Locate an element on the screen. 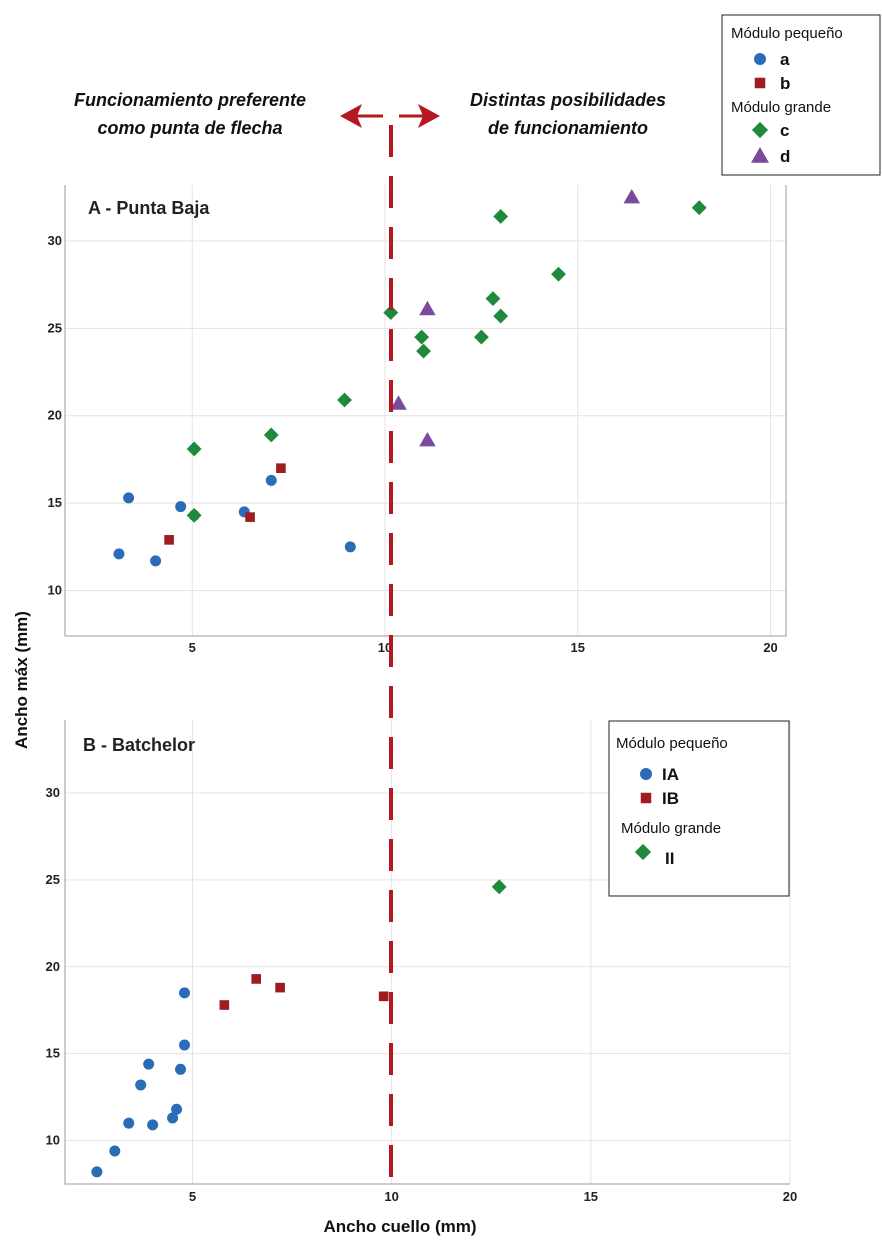 The height and width of the screenshot is (1240, 882). legend-b-group1: Módulo pequeño is located at coordinates (672, 743).